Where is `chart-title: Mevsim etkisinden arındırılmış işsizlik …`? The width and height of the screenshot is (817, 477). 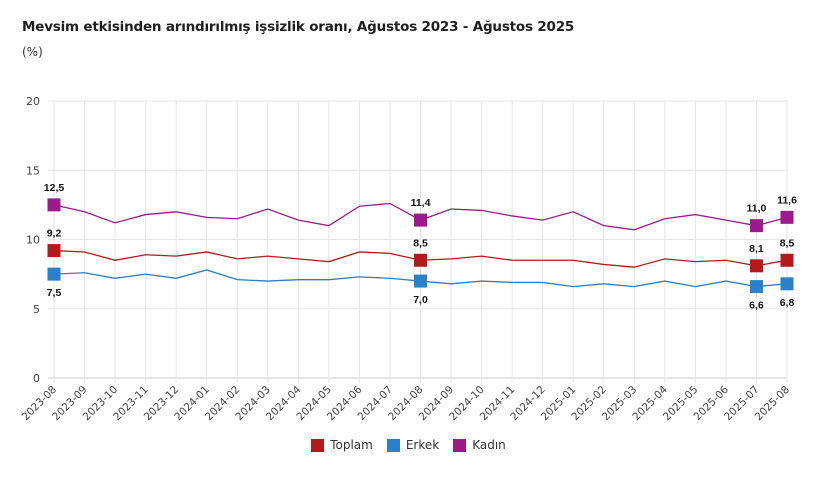 chart-title: Mevsim etkisinden arındırılmış işsizlik … is located at coordinates (298, 27).